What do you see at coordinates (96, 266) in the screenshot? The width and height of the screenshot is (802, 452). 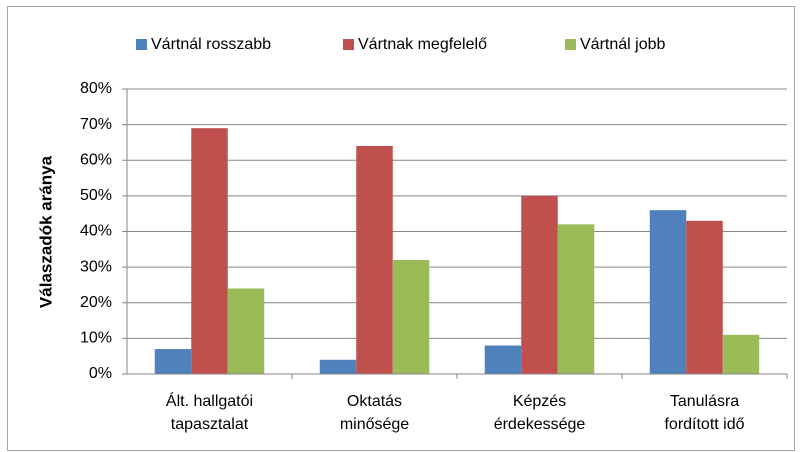 I see `y-tick-label: 30%` at bounding box center [96, 266].